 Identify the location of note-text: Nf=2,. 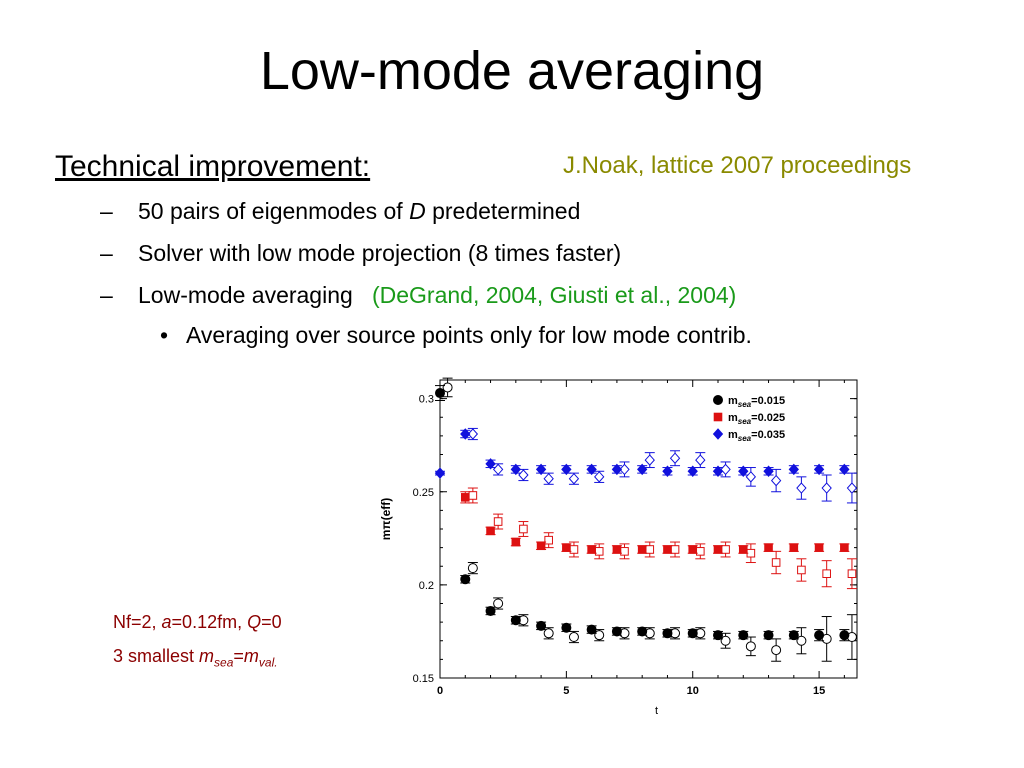
(137, 622).